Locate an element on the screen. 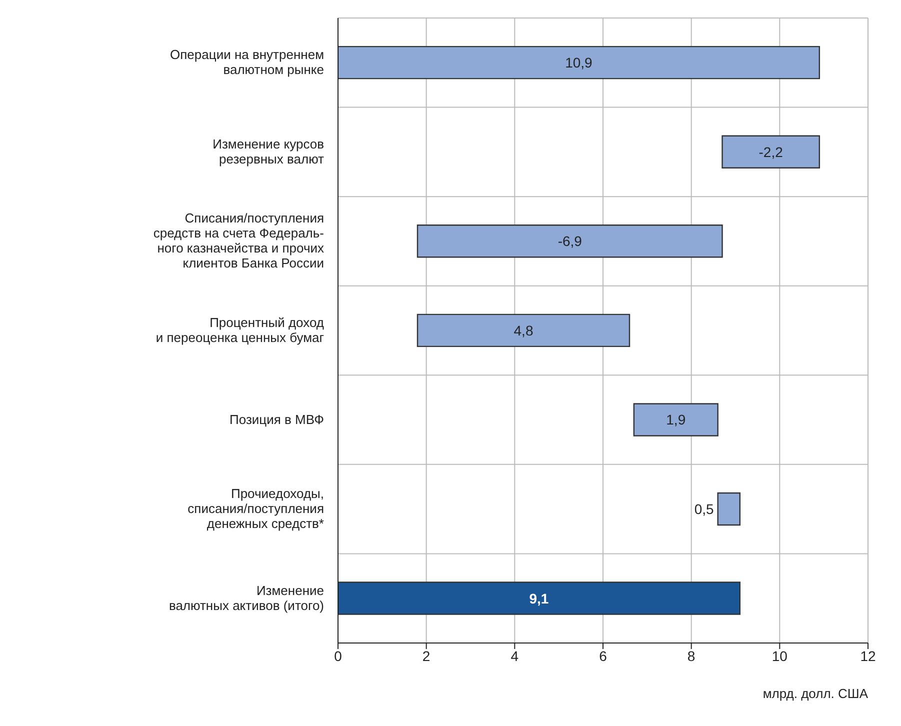 The height and width of the screenshot is (726, 901). y-tick-label: Изменение курсов резервных валют is located at coordinates (268, 151).